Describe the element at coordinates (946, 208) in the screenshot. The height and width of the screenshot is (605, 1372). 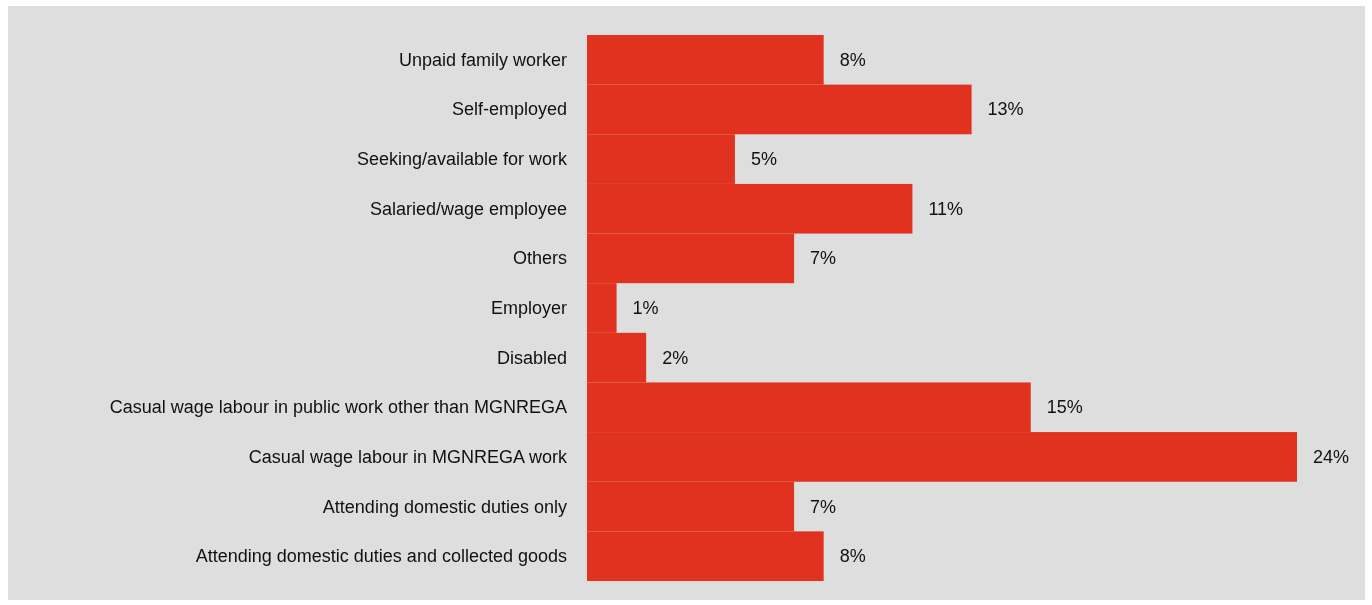
I see `data-label: 11%` at that location.